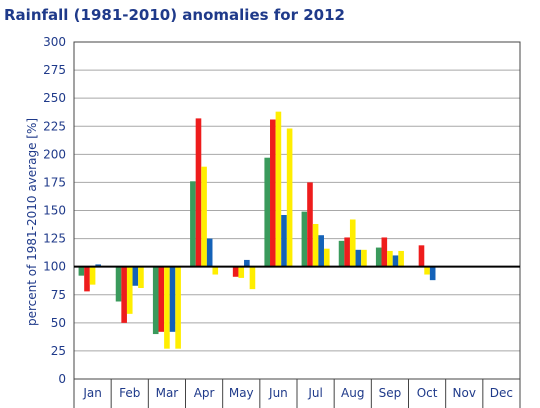 The height and width of the screenshot is (408, 540). What do you see at coordinates (427, 393) in the screenshot?
I see `x-tick-label: Oct` at bounding box center [427, 393].